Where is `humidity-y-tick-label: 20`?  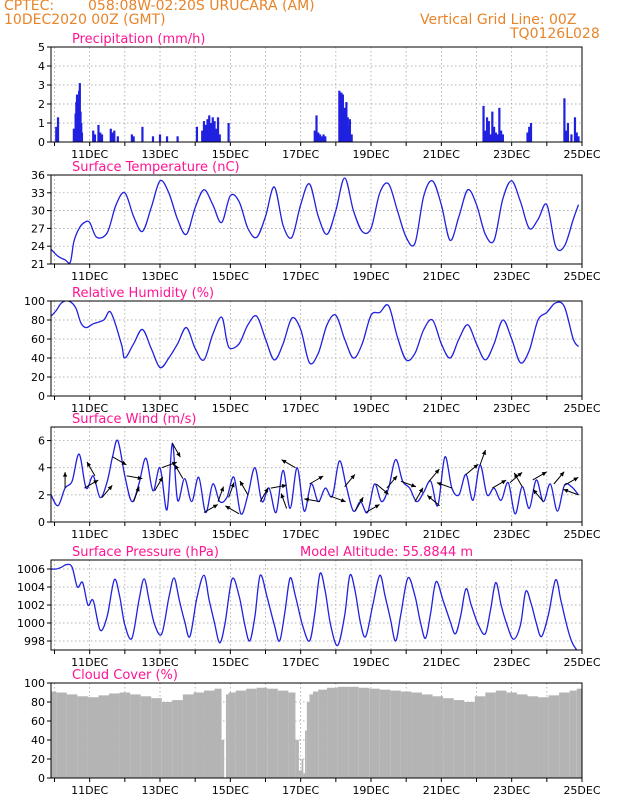
humidity-y-tick-label: 20 is located at coordinates (38, 377).